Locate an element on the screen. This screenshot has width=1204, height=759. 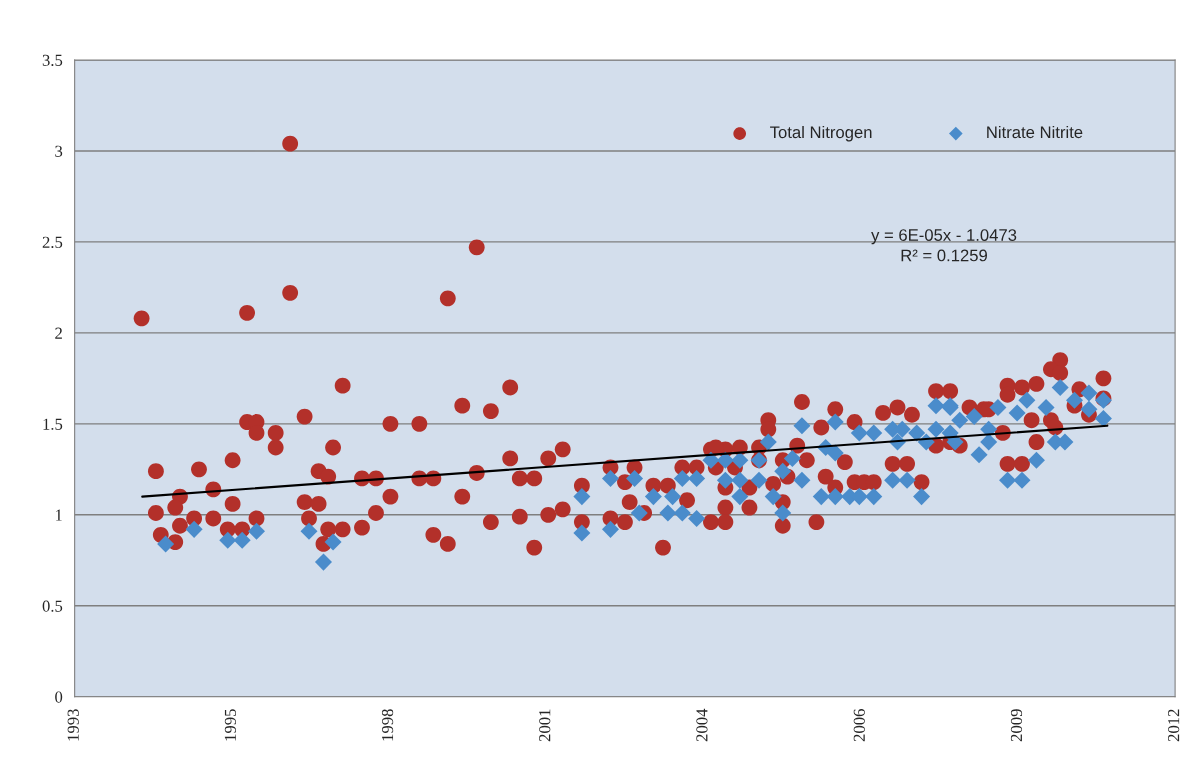
x-tick-label: 2001 is located at coordinates (545, 725).